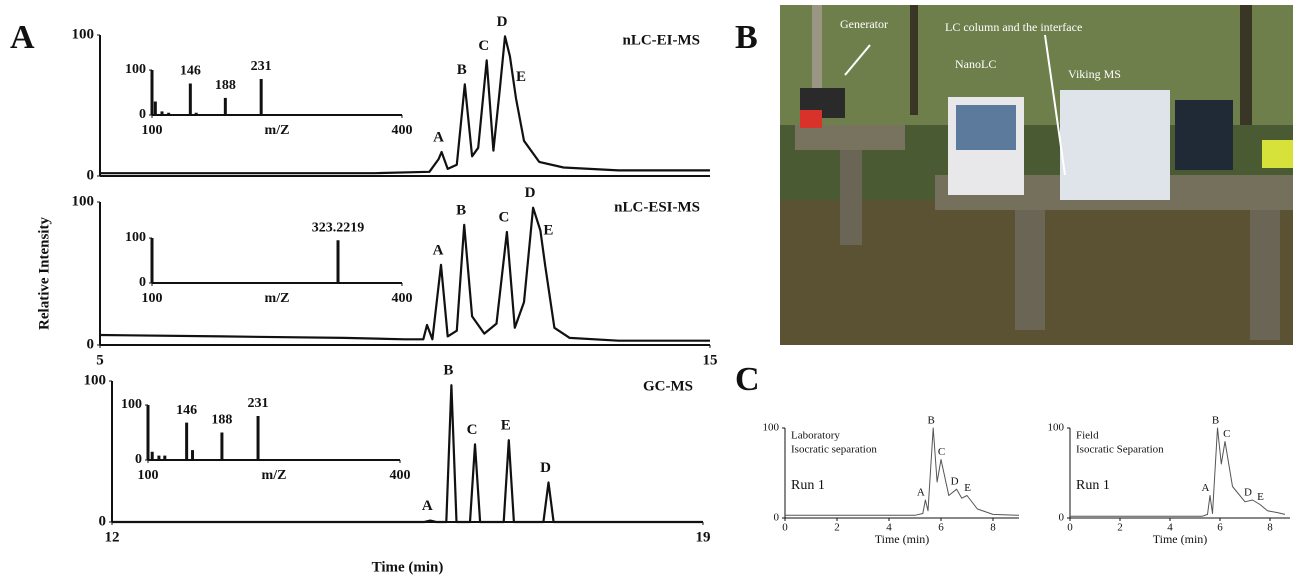 This screenshot has width=1293, height=579. Describe the element at coordinates (710, 360) in the screenshot. I see `x-tick-label: 15` at that location.